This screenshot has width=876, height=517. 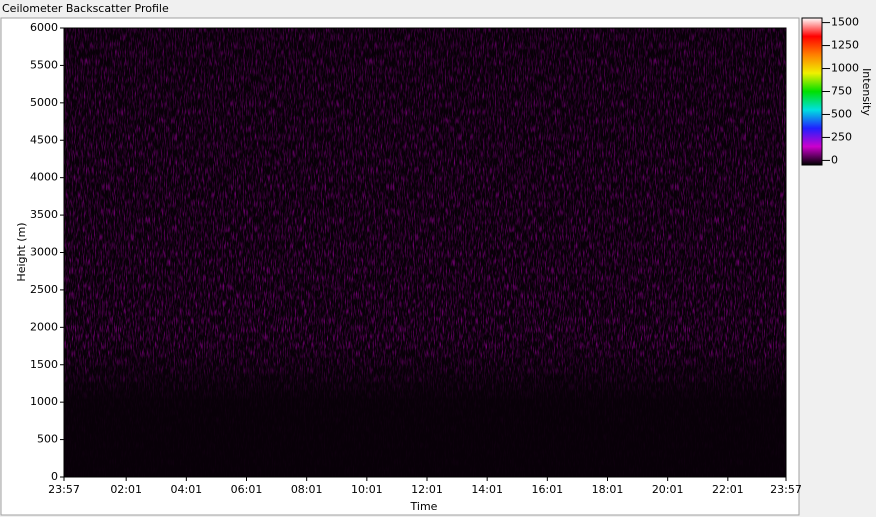 What do you see at coordinates (608, 489) in the screenshot?
I see `x-tick-label: 18:01` at bounding box center [608, 489].